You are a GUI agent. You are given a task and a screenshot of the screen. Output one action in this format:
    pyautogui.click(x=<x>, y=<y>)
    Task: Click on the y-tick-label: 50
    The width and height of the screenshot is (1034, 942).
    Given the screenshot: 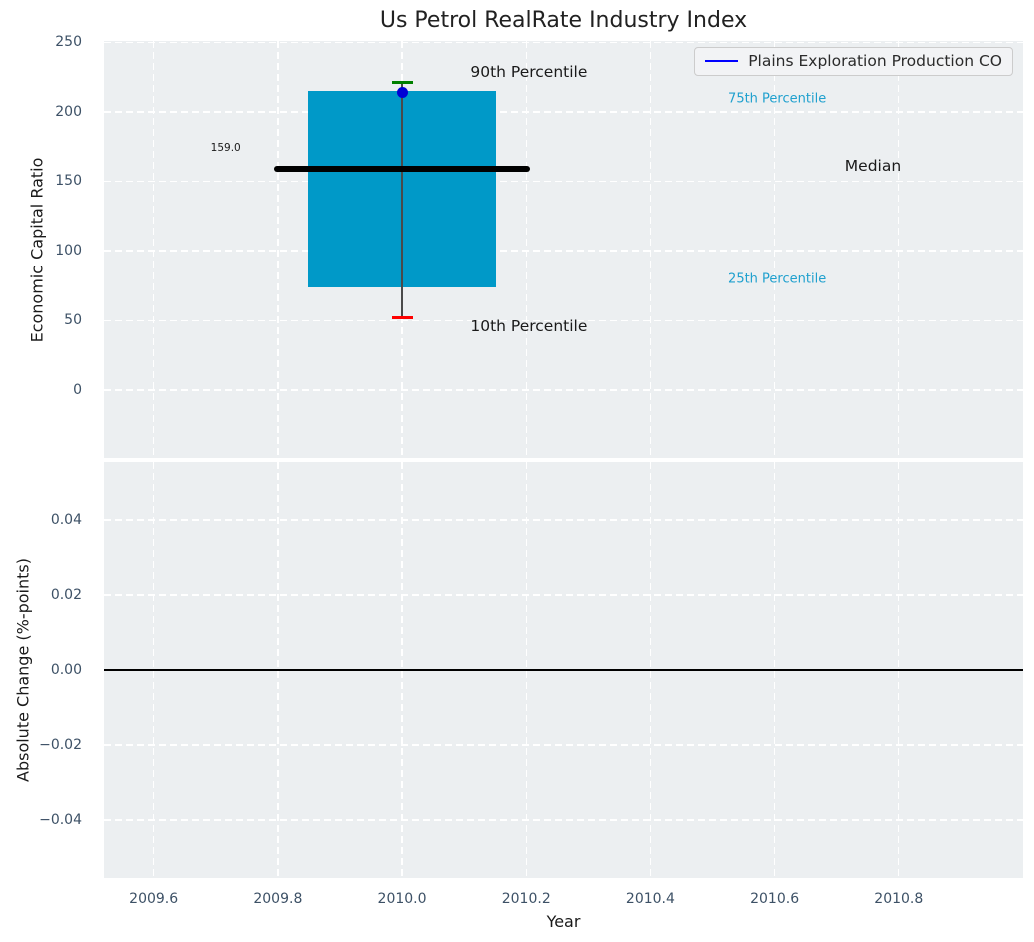 What is the action you would take?
    pyautogui.click(x=73, y=320)
    